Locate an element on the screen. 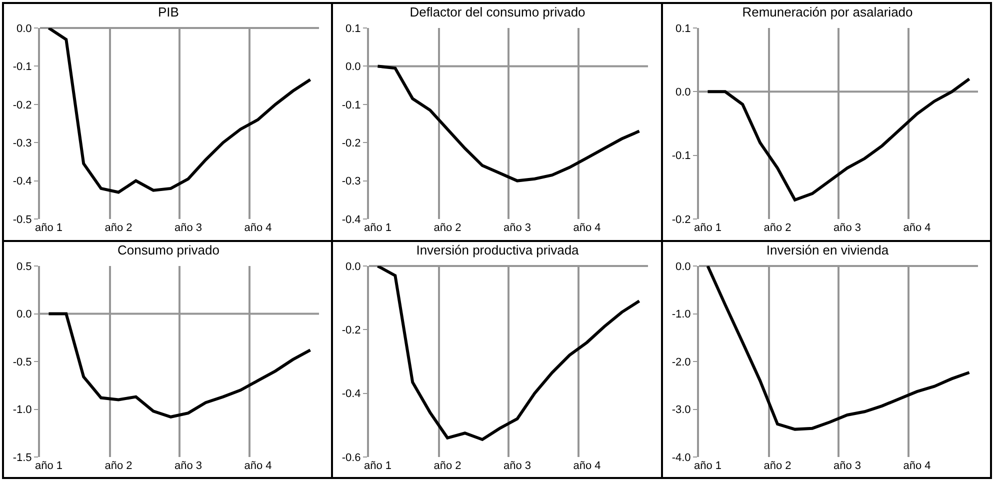 The image size is (994, 481). chart-title: PIB is located at coordinates (168, 12).